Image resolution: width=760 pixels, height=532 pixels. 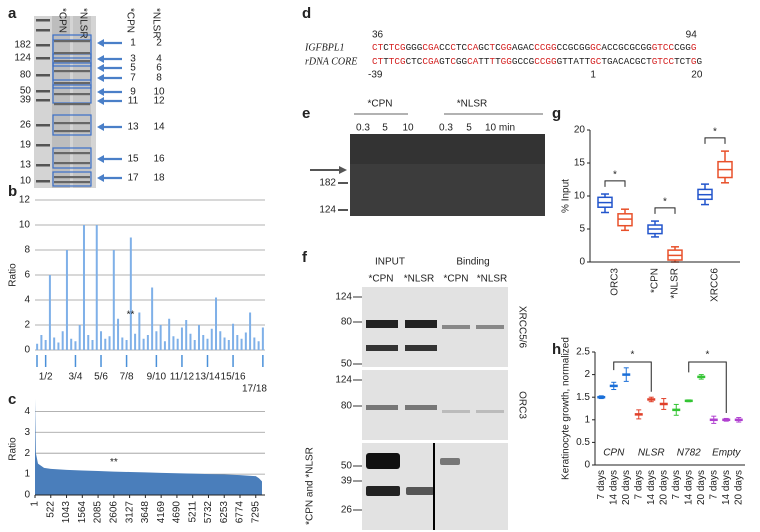 I want to click on time-label: 0.3, so click(x=446, y=128).